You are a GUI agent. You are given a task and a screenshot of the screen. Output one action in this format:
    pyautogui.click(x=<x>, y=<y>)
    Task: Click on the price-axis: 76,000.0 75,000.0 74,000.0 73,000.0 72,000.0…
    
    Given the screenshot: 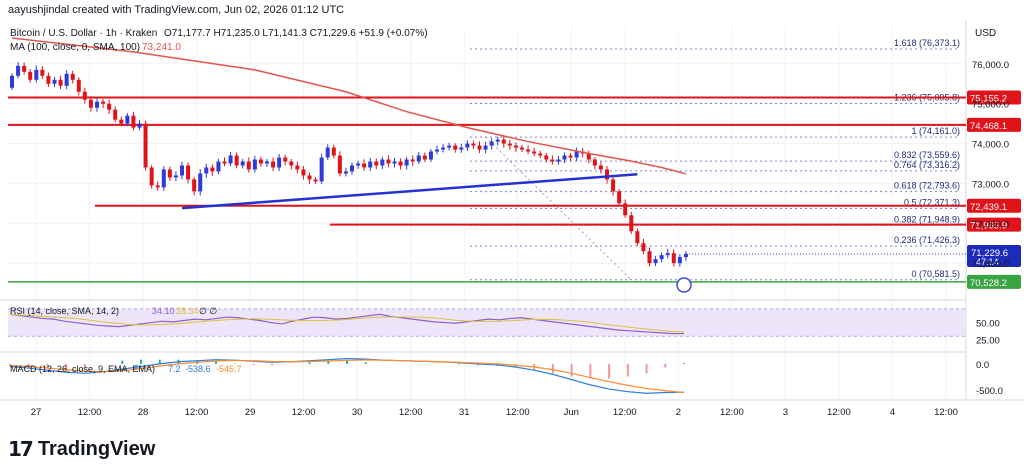 What is the action you would take?
    pyautogui.click(x=990, y=165)
    